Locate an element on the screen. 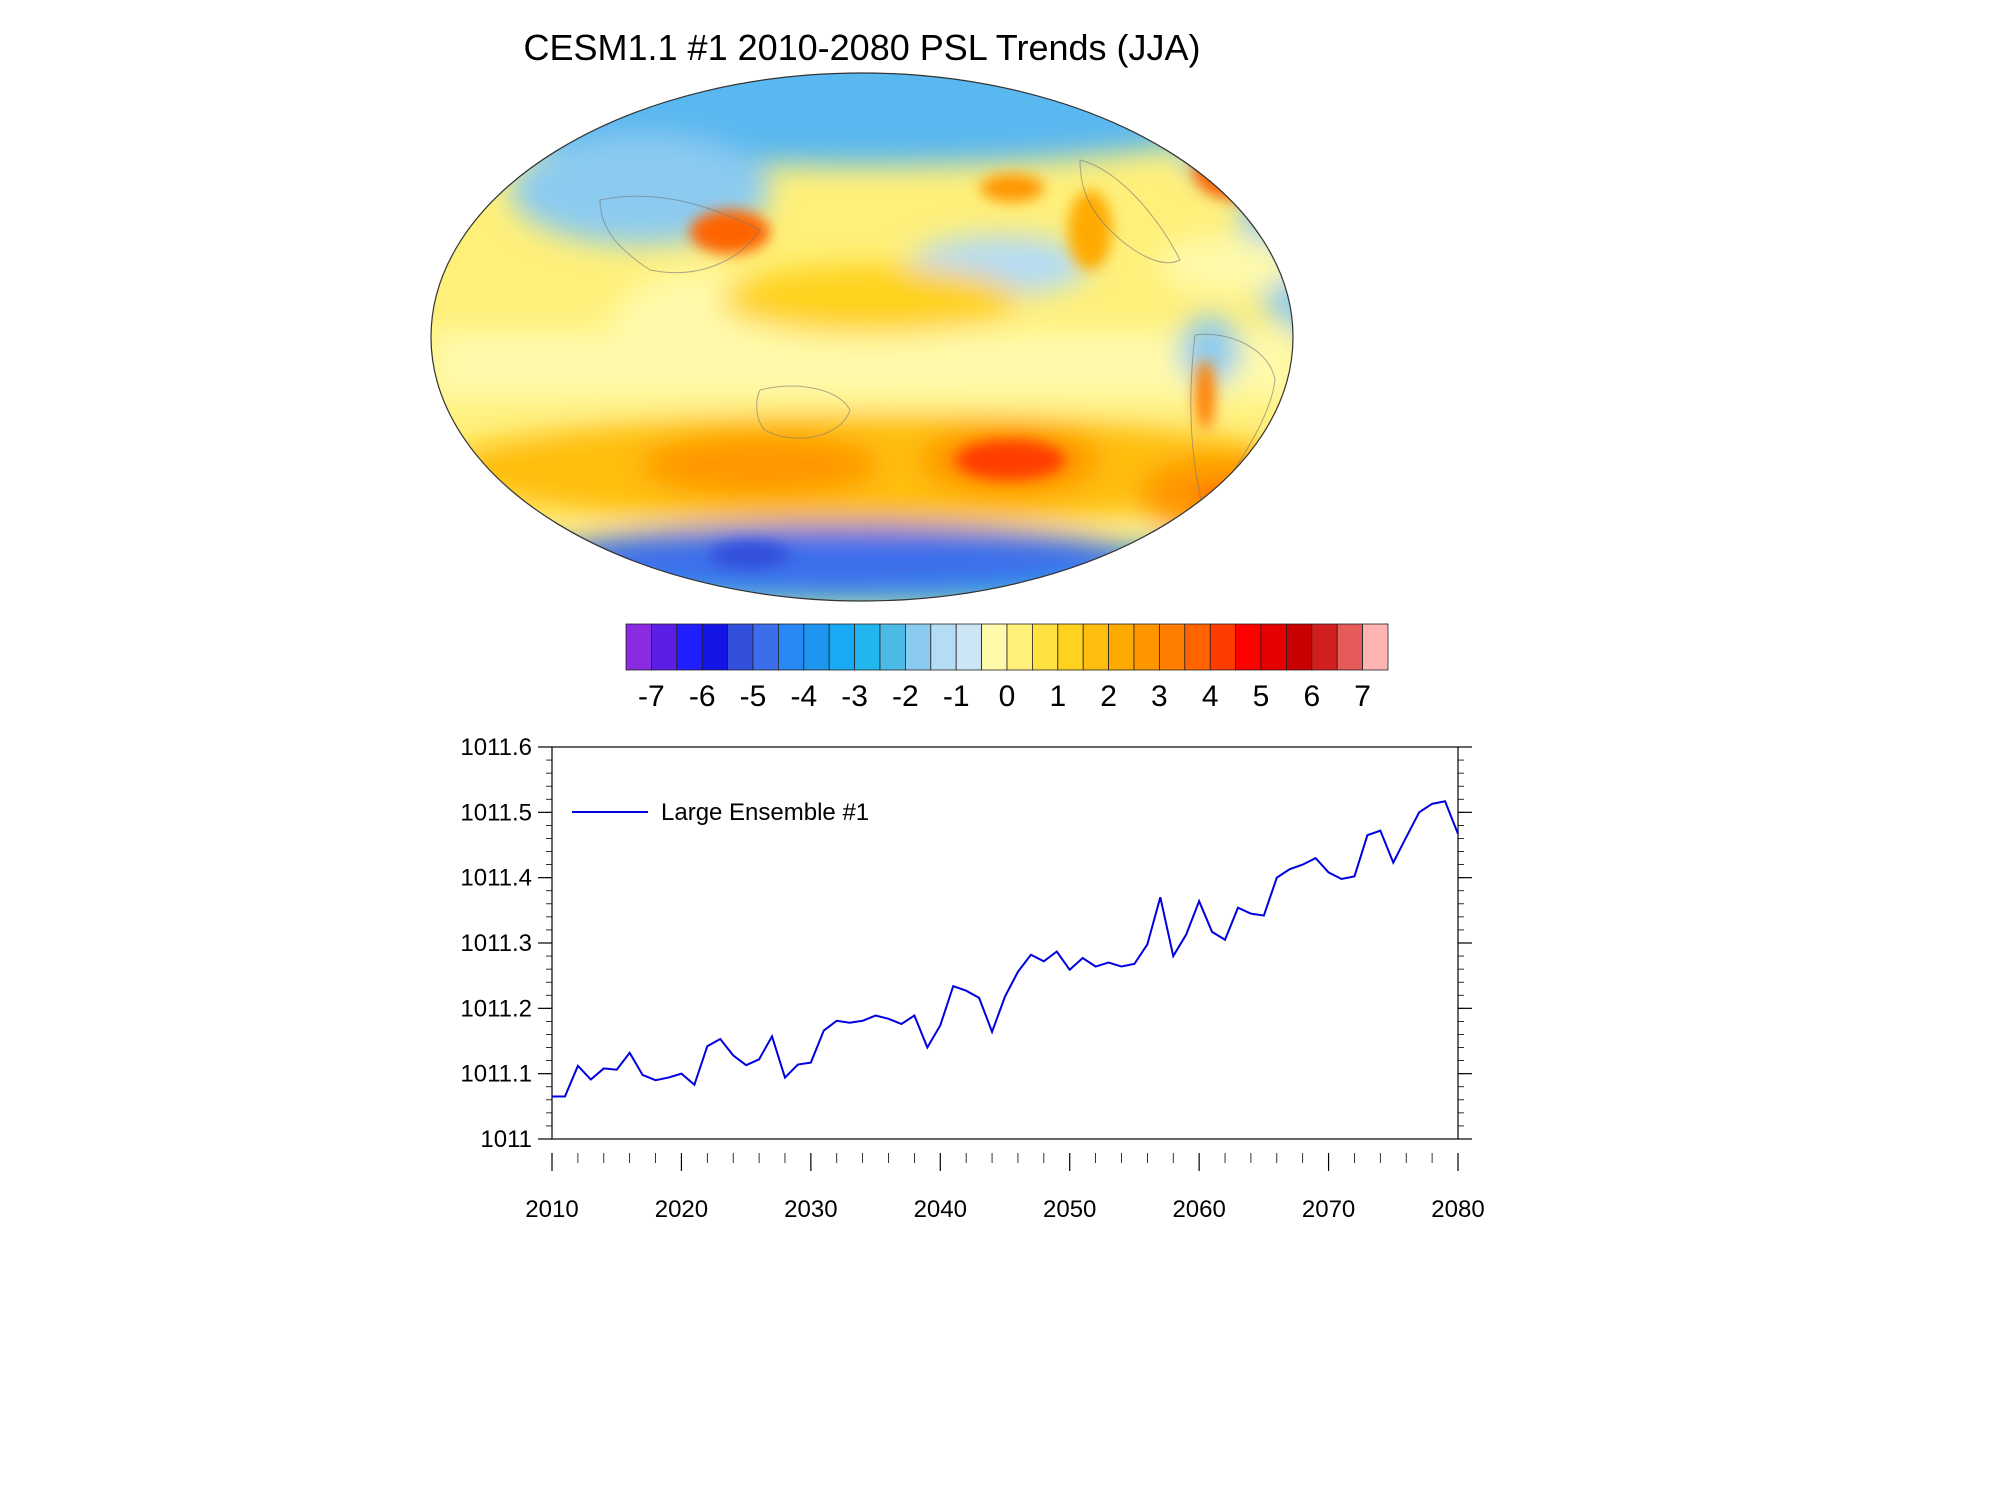 This screenshot has width=2000, height=1500. colorbar-tick-label: -4 is located at coordinates (803, 696).